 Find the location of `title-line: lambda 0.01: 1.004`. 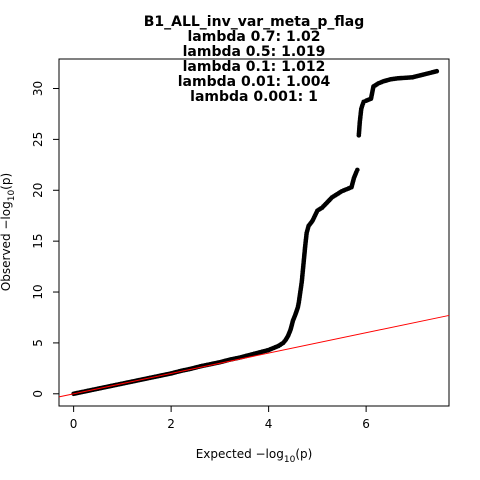

title-line: lambda 0.01: 1.004 is located at coordinates (254, 82).